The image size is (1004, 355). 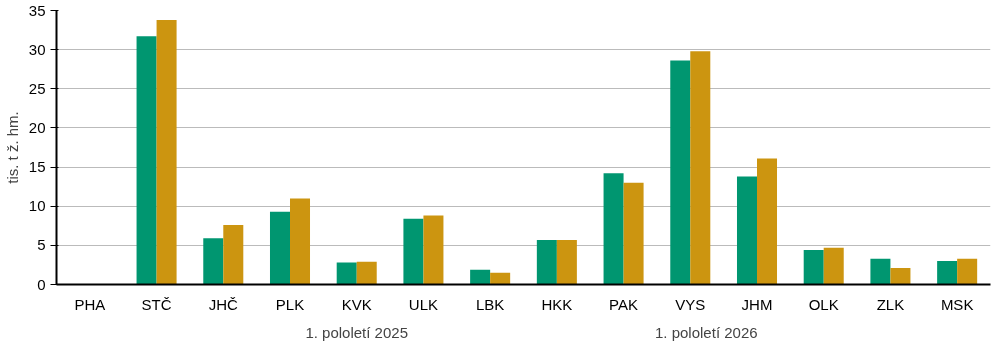 I want to click on x-tick-label: HKK, so click(x=557, y=304).